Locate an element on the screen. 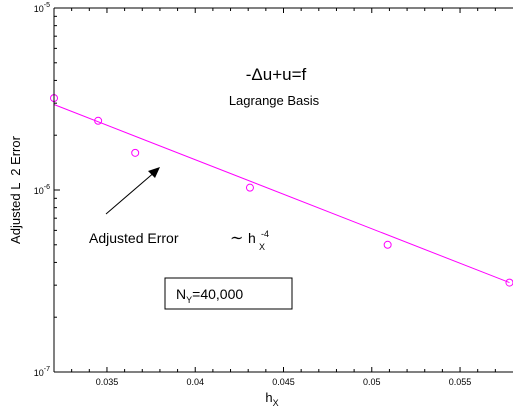  y-tick-exp: -6 is located at coordinates (47, 187).